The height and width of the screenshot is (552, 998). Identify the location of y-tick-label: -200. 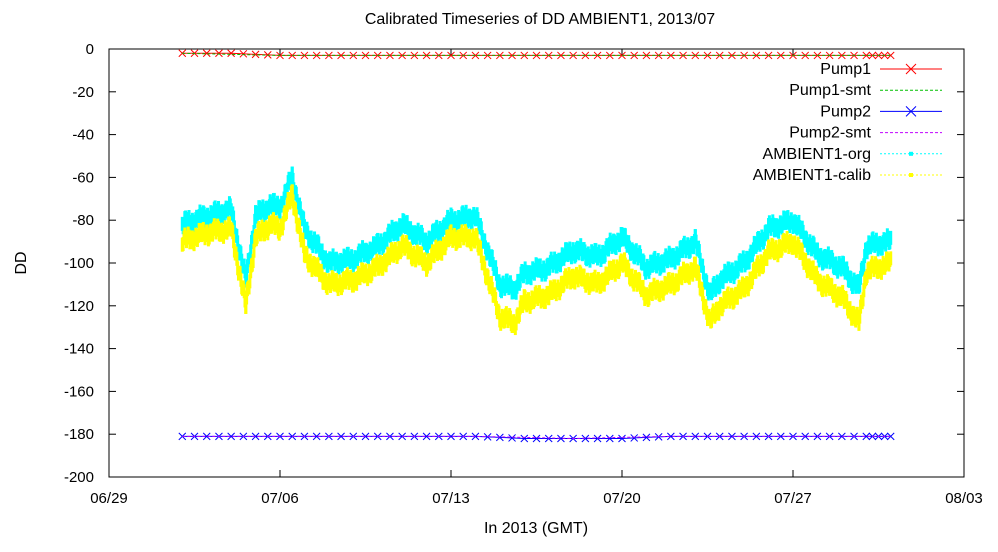
(79, 477).